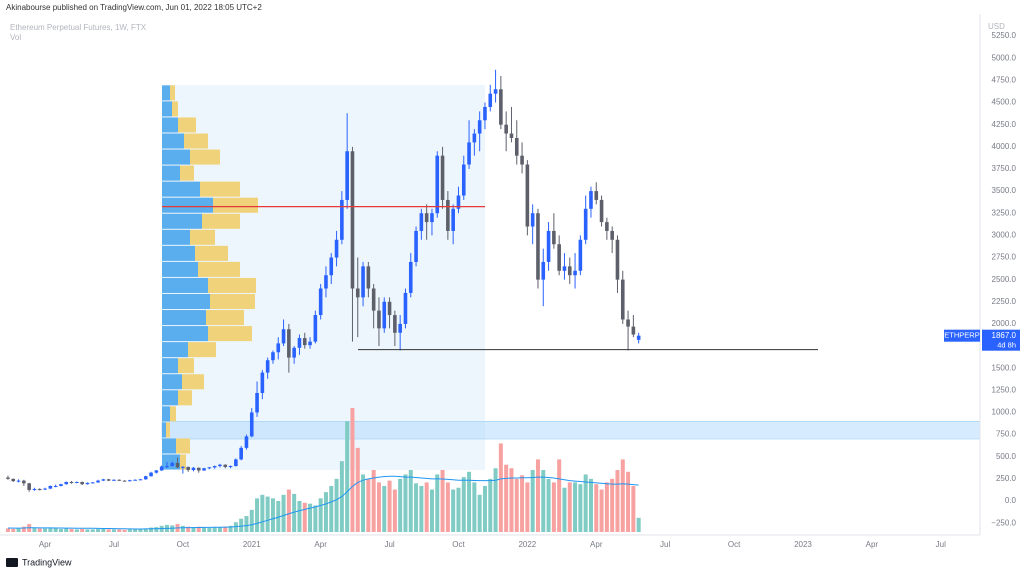 This screenshot has width=1024, height=574. Describe the element at coordinates (1004, 57) in the screenshot. I see `y-tick-label: 5000.0` at that location.